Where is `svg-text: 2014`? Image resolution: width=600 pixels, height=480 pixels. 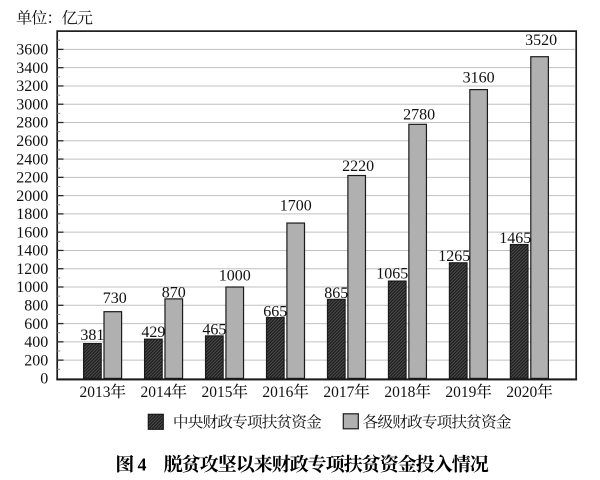 svg-text: 2014 is located at coordinates (155, 392).